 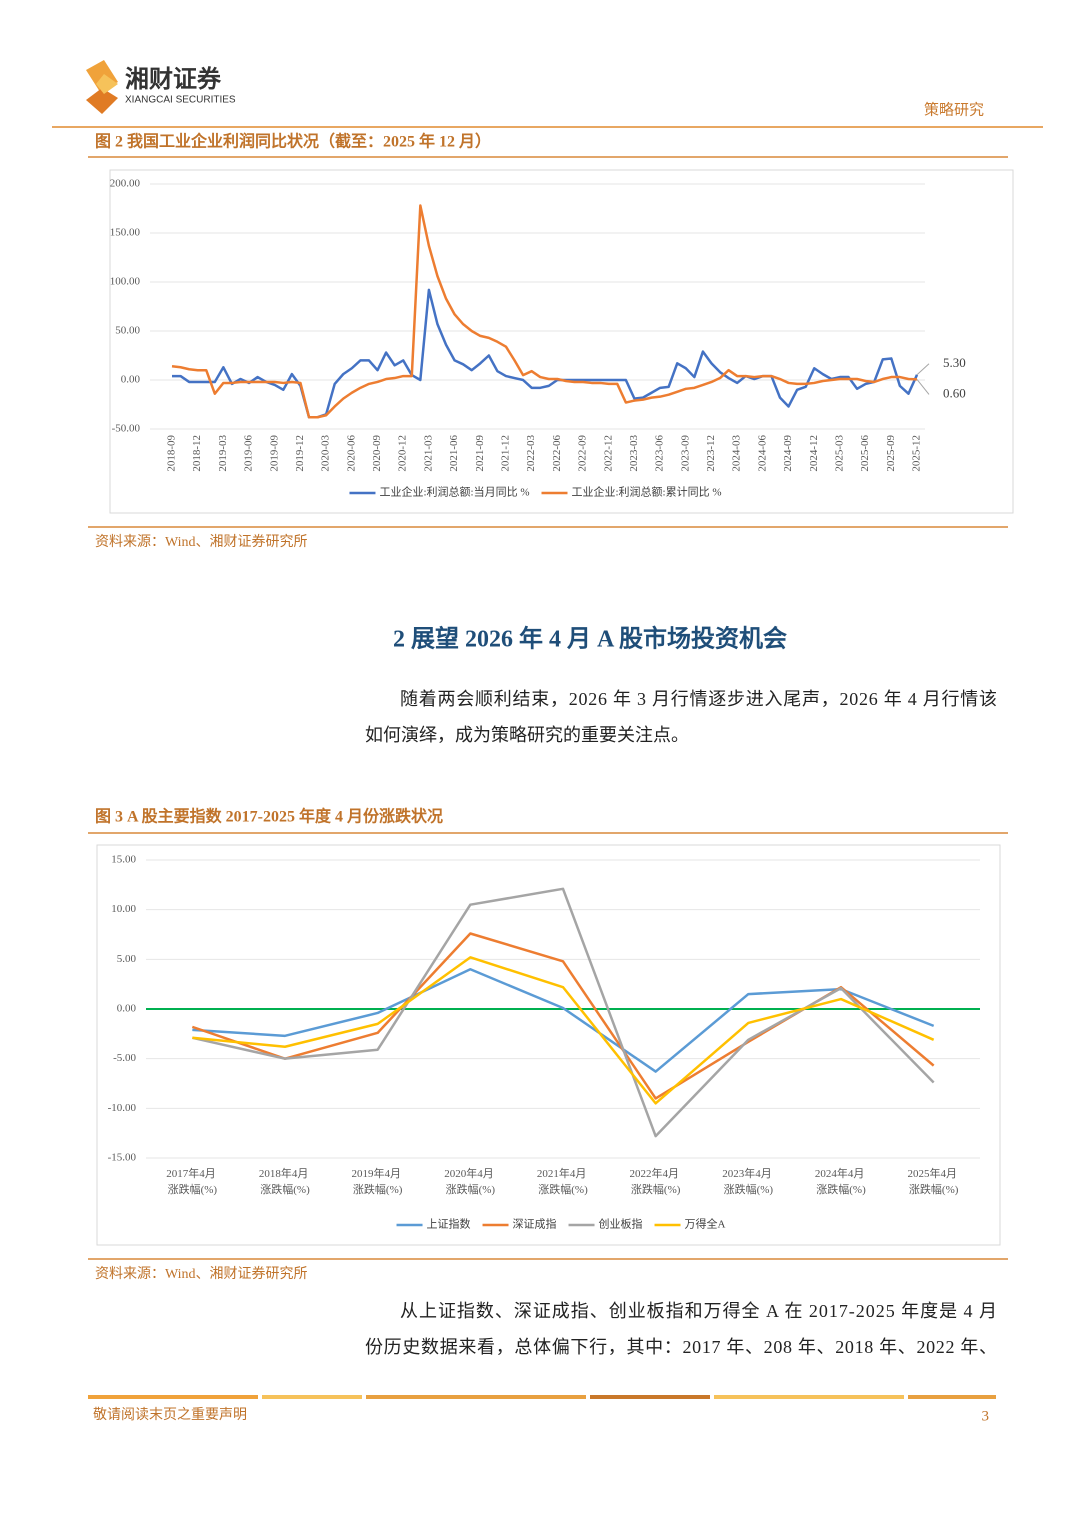 What do you see at coordinates (762, 453) in the screenshot?
I see `x-tick-label: 2024-06` at bounding box center [762, 453].